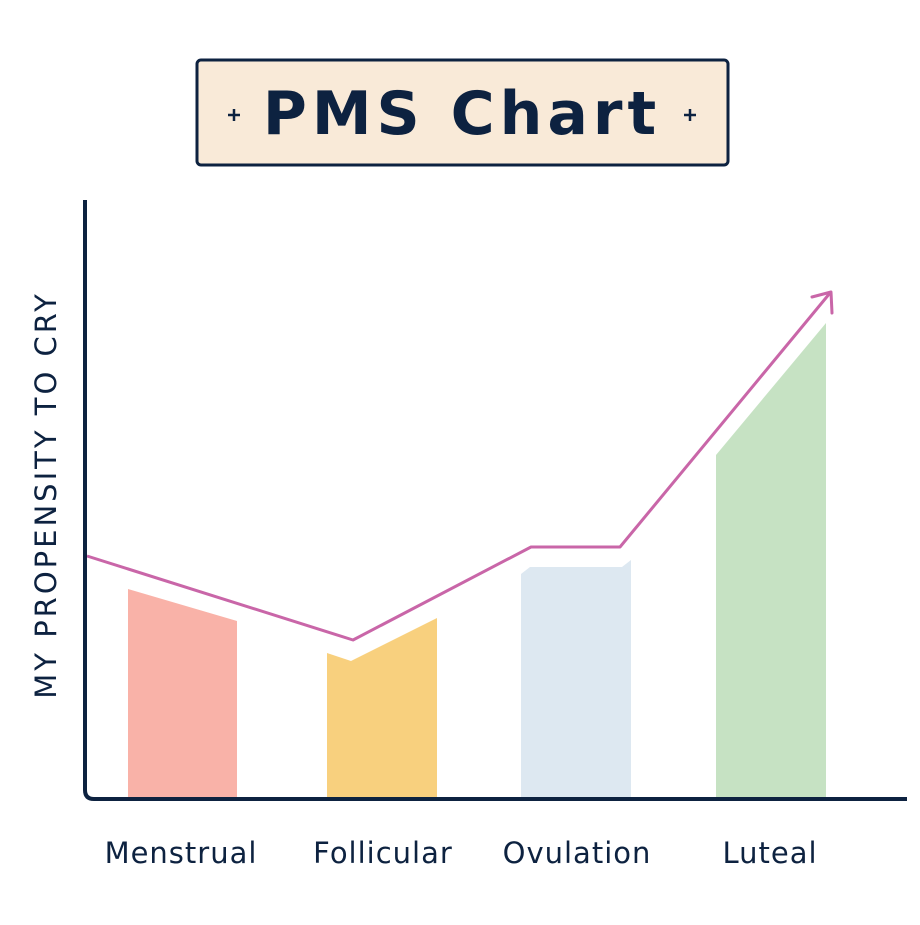  Describe the element at coordinates (577, 853) in the screenshot. I see `category-label: Ovulation` at that location.